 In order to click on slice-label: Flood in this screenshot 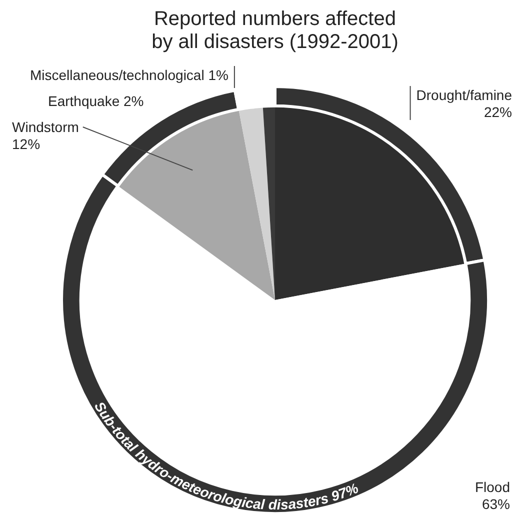, I will do `click(492, 487)`.